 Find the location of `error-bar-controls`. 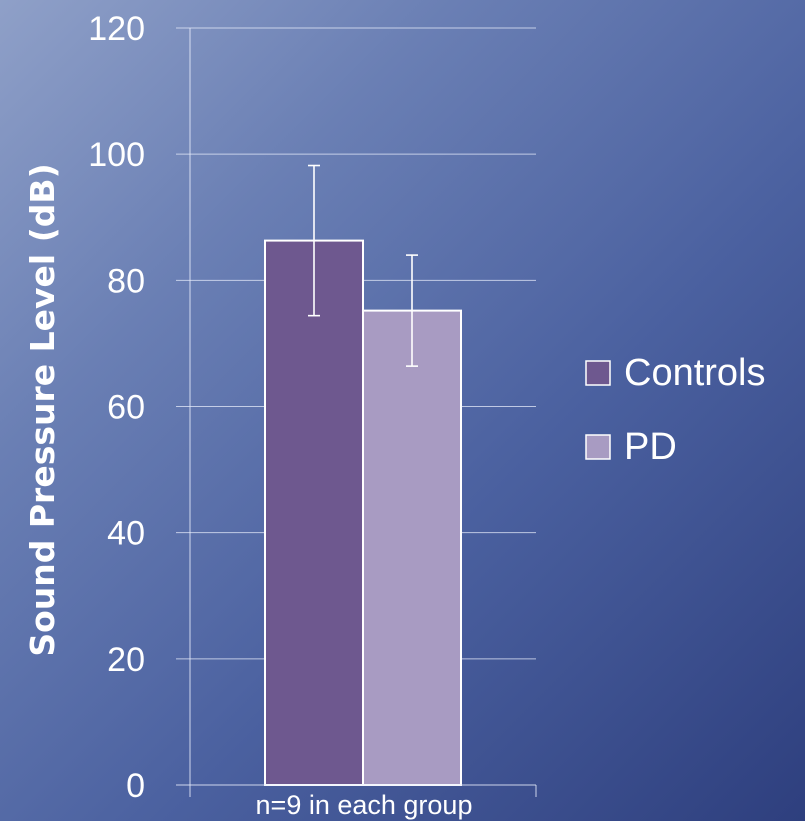

error-bar-controls is located at coordinates (314, 240).